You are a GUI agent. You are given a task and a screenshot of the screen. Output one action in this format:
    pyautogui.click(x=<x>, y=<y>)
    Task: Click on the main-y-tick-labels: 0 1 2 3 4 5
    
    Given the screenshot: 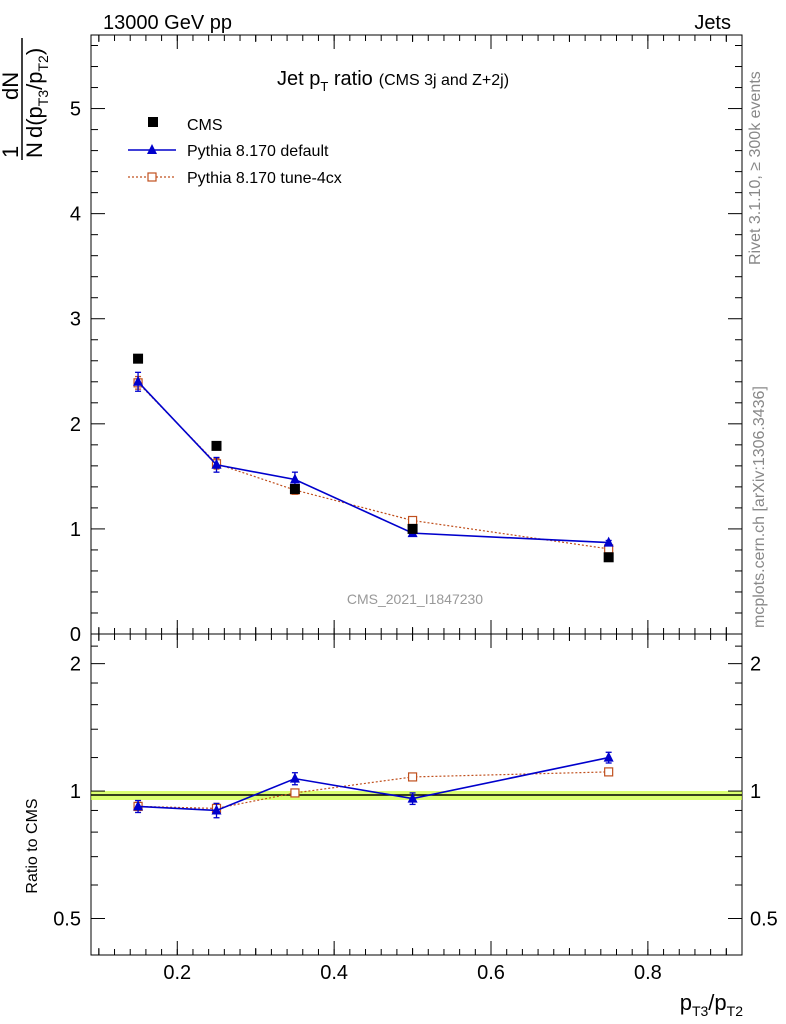 What is the action you would take?
    pyautogui.click(x=75, y=372)
    